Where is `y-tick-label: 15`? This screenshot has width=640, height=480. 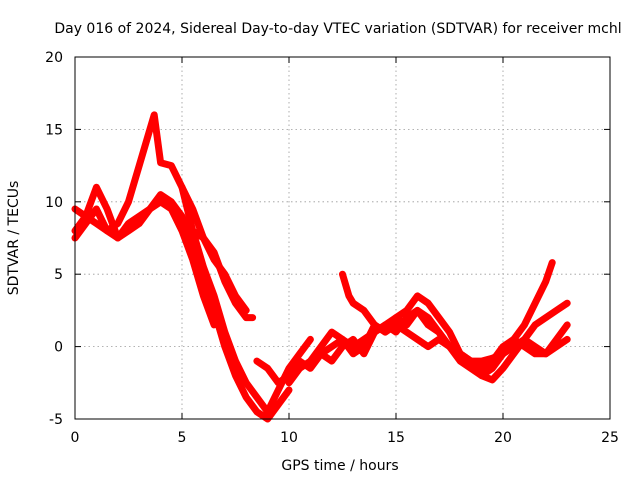
y-tick-label: 15 is located at coordinates (54, 130).